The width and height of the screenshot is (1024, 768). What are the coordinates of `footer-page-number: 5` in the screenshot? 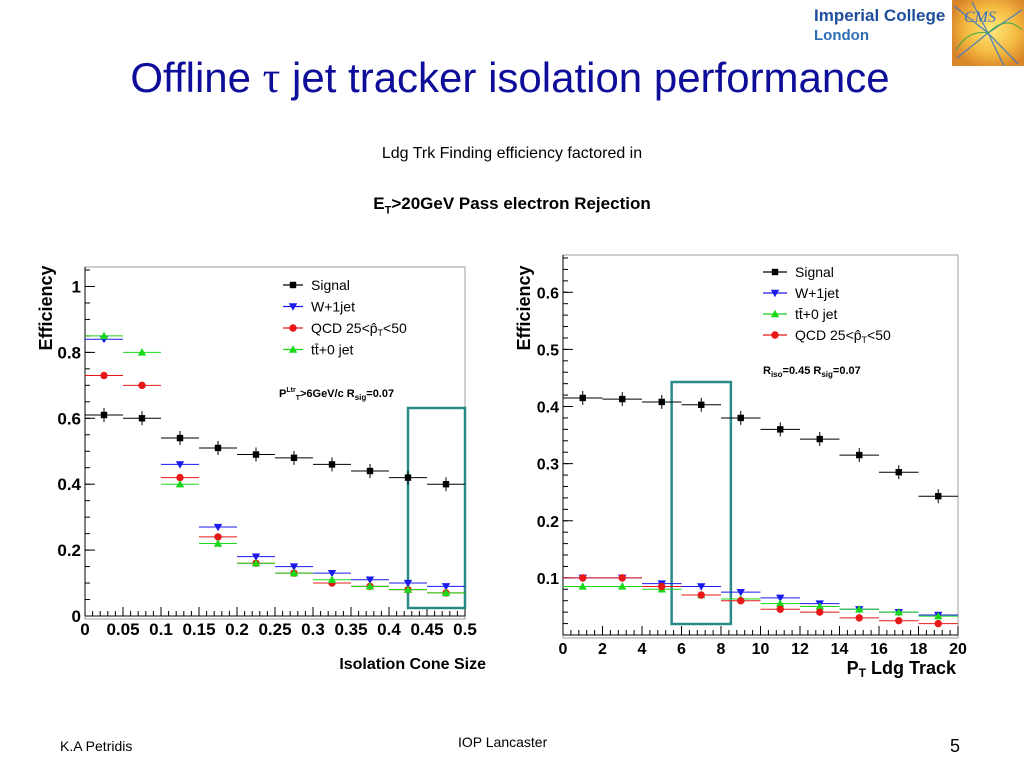 It's located at (955, 746).